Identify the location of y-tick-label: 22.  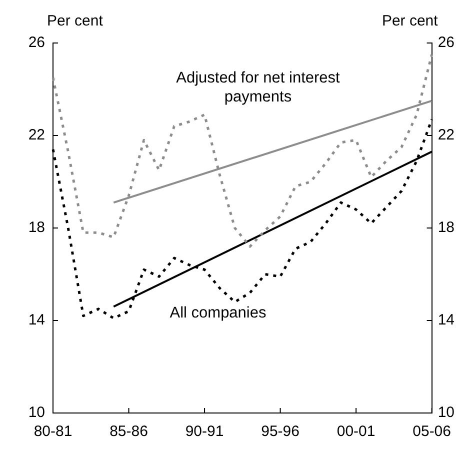
(36, 135).